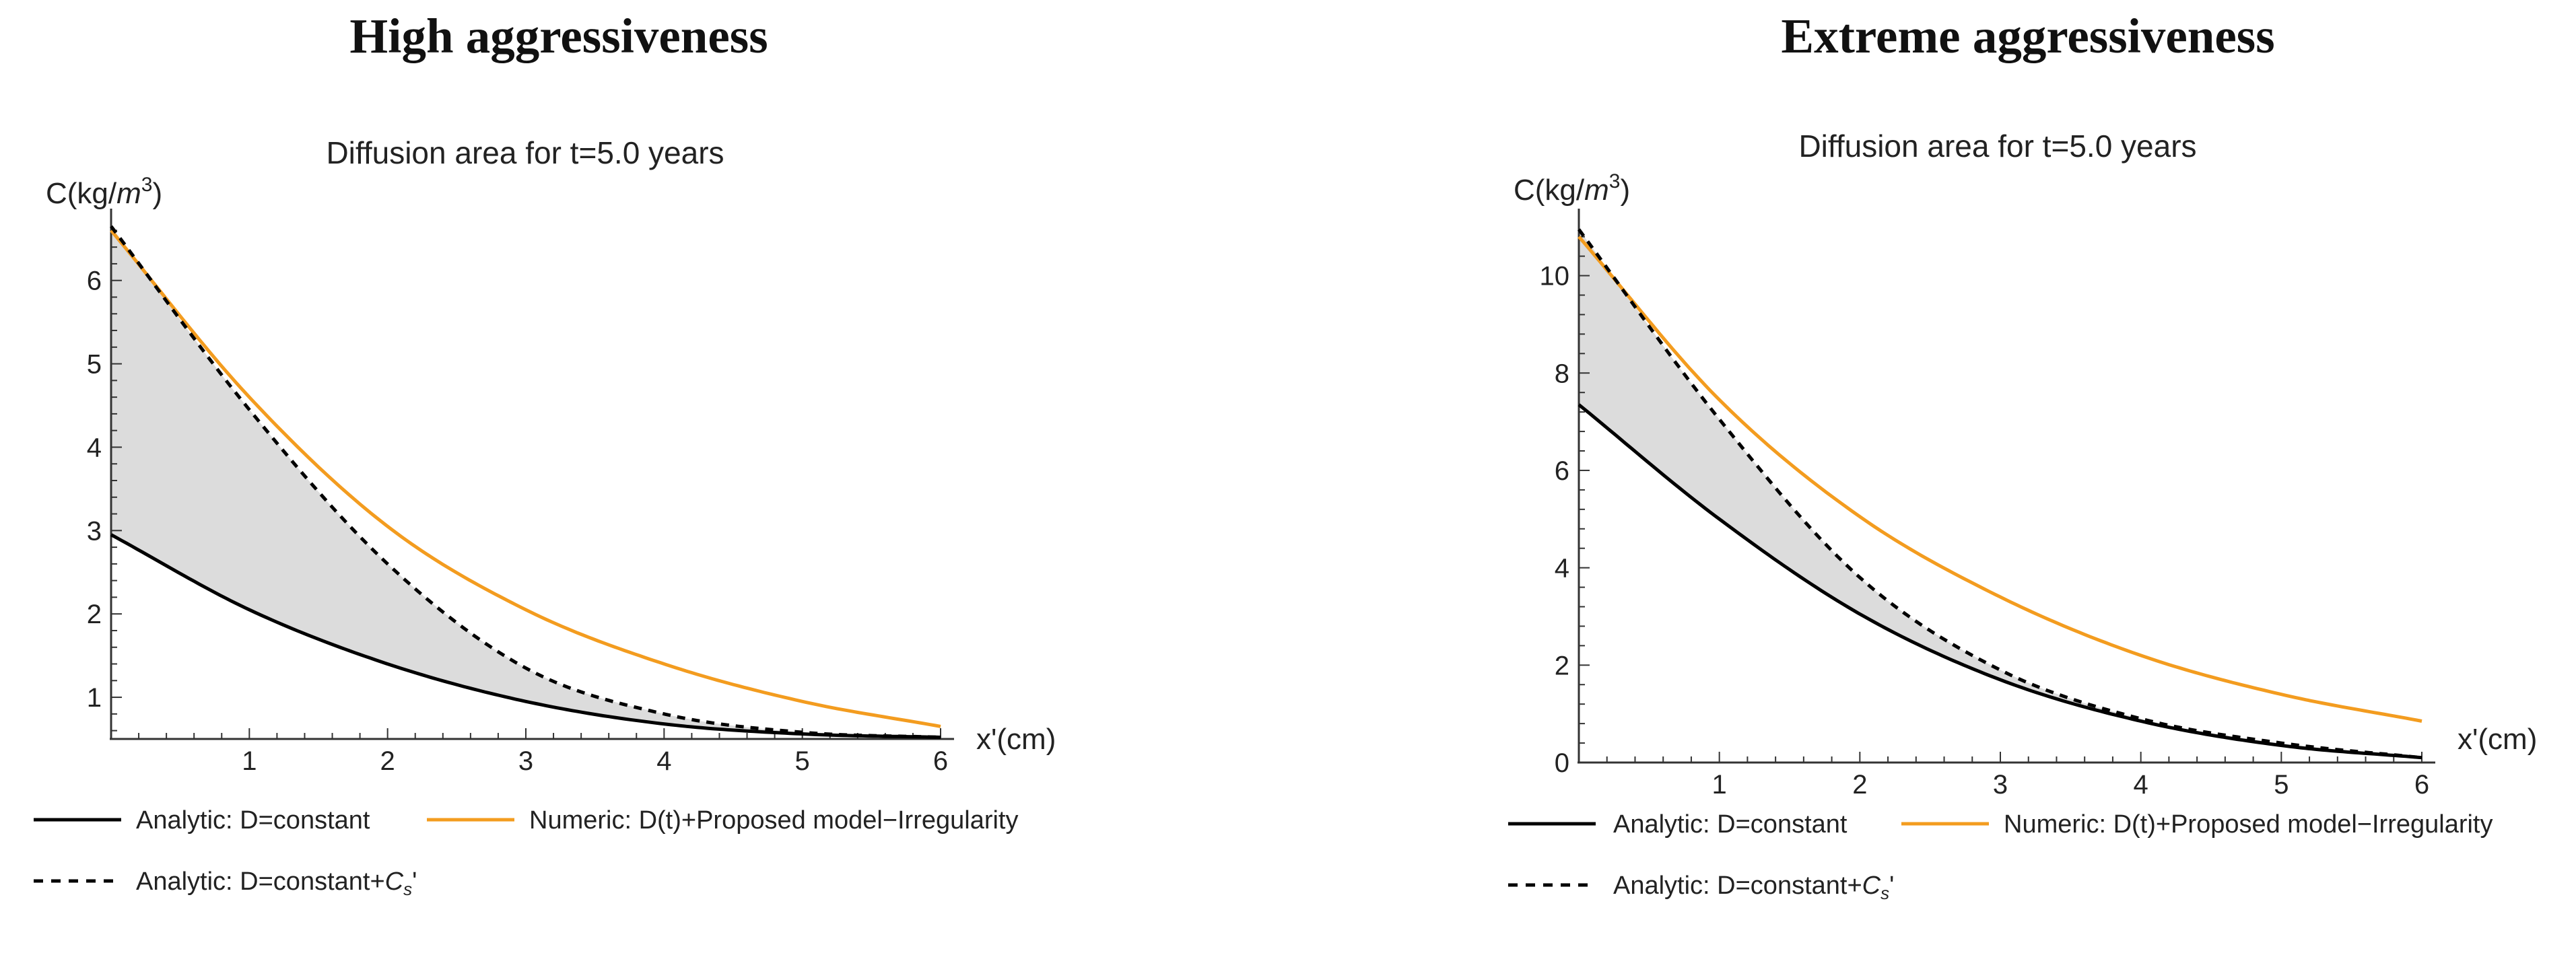 This screenshot has height=955, width=2576. What do you see at coordinates (94, 698) in the screenshot?
I see `y-tick-label: 1` at bounding box center [94, 698].